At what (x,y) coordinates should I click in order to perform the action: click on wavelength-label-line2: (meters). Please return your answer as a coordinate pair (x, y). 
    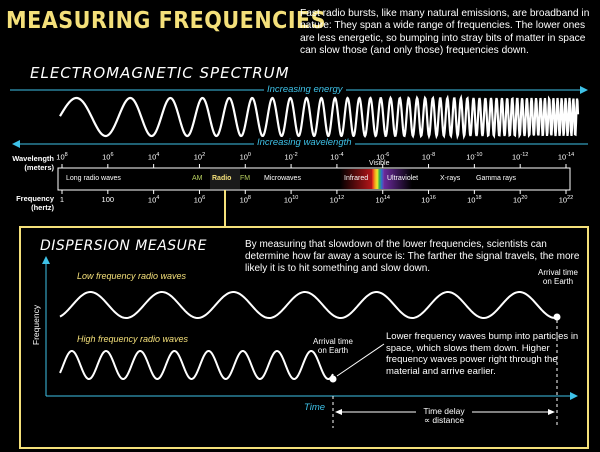
    Looking at the image, I should click on (39, 167).